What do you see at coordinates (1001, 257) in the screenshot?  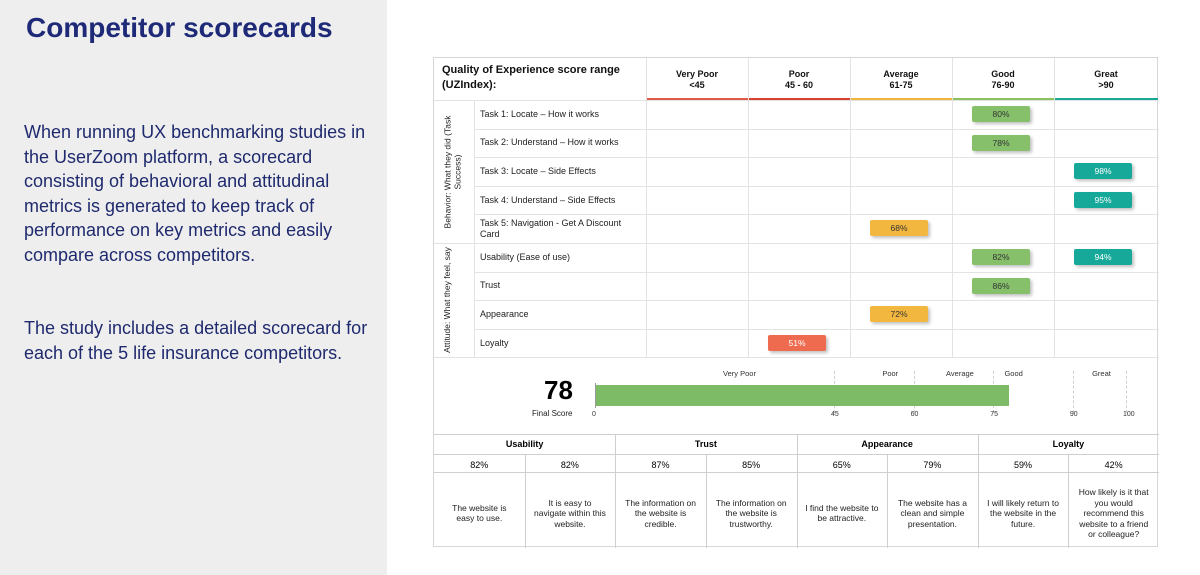 I see `score-pill: 82%` at bounding box center [1001, 257].